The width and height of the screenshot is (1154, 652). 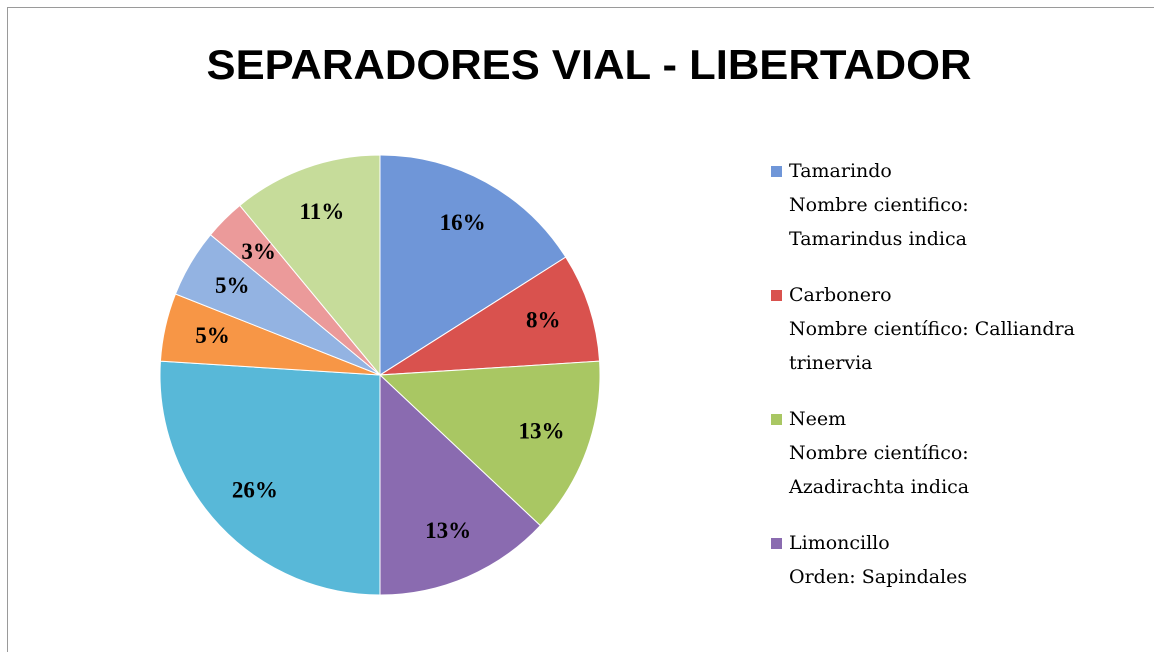 What do you see at coordinates (463, 222) in the screenshot?
I see `data-label: 16%` at bounding box center [463, 222].